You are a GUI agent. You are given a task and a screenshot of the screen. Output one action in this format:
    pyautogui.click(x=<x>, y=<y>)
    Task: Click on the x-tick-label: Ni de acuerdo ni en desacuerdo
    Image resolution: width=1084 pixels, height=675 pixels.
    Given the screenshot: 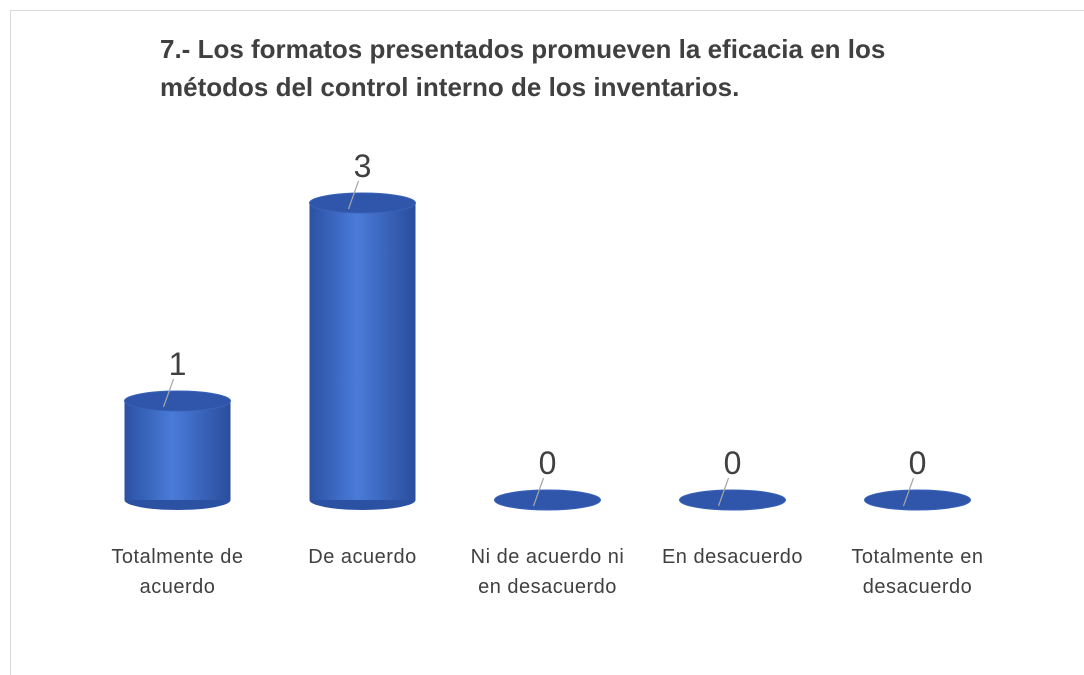 What is the action you would take?
    pyautogui.click(x=547, y=572)
    